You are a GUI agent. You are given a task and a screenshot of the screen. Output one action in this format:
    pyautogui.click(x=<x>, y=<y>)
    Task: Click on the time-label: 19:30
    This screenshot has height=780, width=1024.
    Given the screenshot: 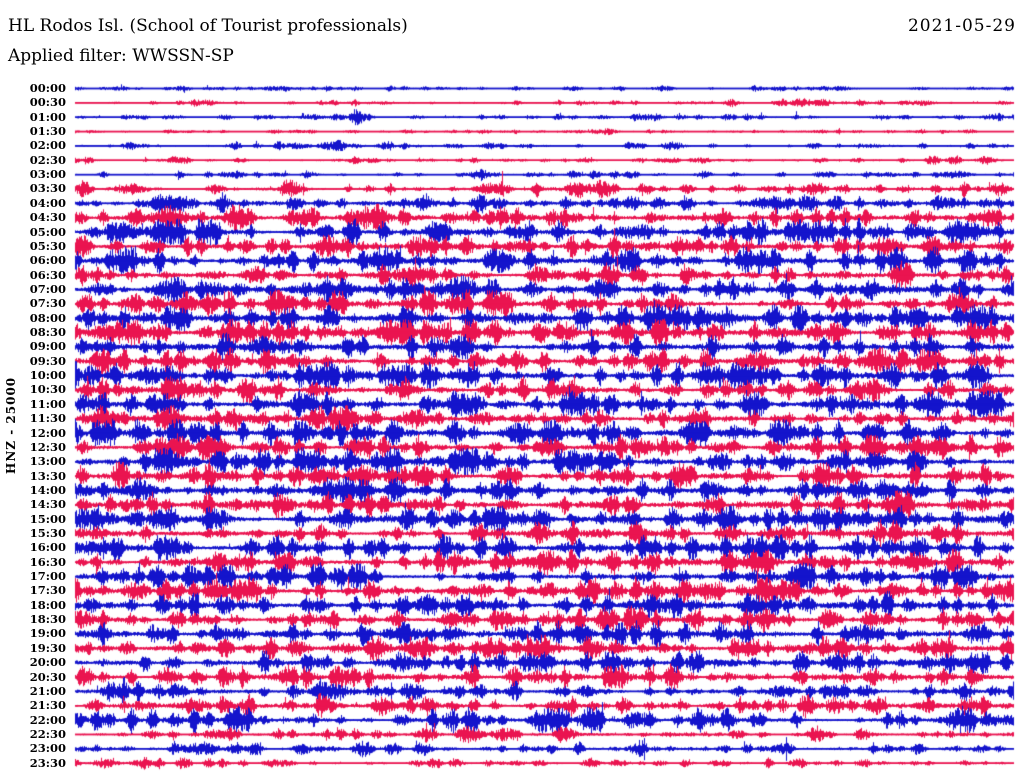 What is the action you would take?
    pyautogui.click(x=47, y=647)
    